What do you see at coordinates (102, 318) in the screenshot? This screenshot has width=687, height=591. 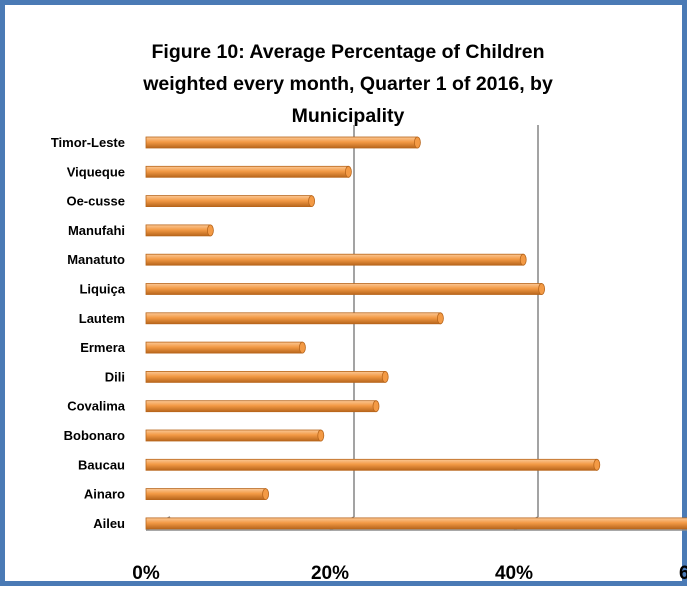 I see `category-label: Lautem` at bounding box center [102, 318].